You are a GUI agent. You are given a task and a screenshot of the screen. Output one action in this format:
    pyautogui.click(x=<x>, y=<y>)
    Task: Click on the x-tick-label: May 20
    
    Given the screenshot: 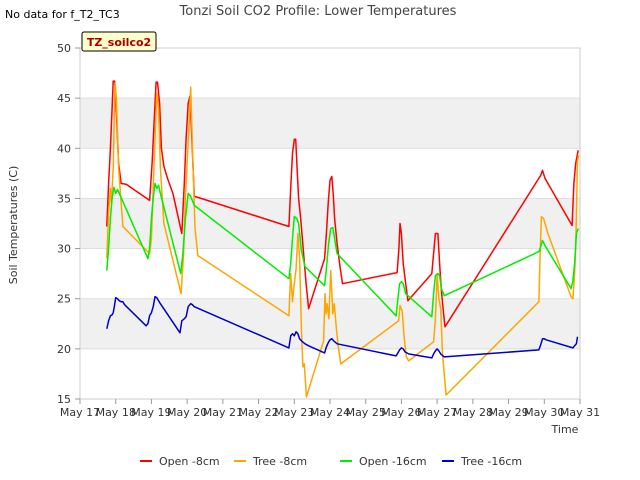 What is the action you would take?
    pyautogui.click(x=187, y=412)
    